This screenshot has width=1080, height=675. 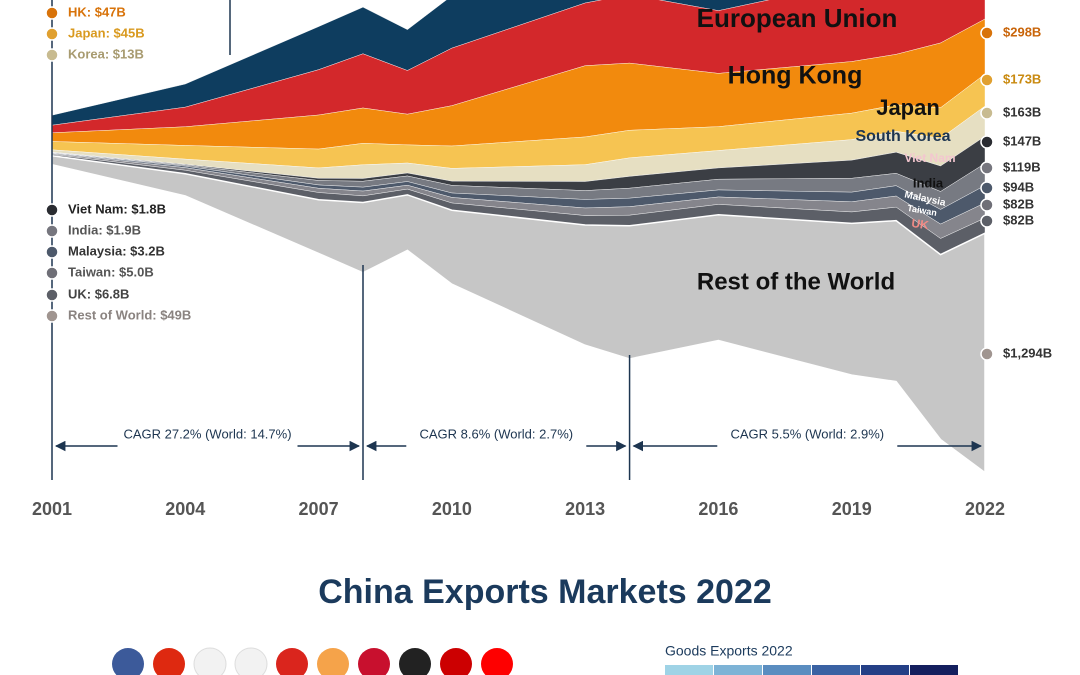 What do you see at coordinates (1022, 111) in the screenshot?
I see `value-label: $163B` at bounding box center [1022, 111].